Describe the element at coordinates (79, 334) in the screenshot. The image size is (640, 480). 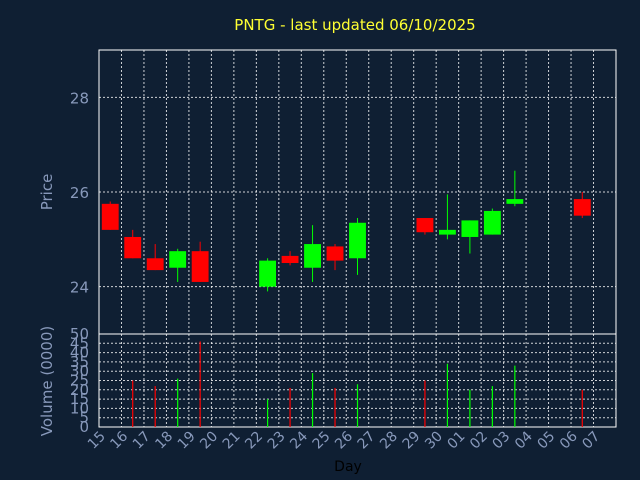
I see `volume-y-tick-label: 50` at that location.